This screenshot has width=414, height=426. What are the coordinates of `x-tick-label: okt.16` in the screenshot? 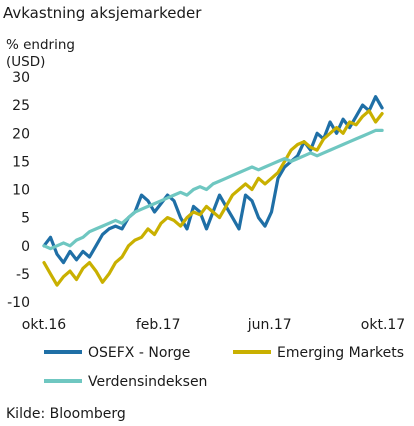 It's located at (44, 325).